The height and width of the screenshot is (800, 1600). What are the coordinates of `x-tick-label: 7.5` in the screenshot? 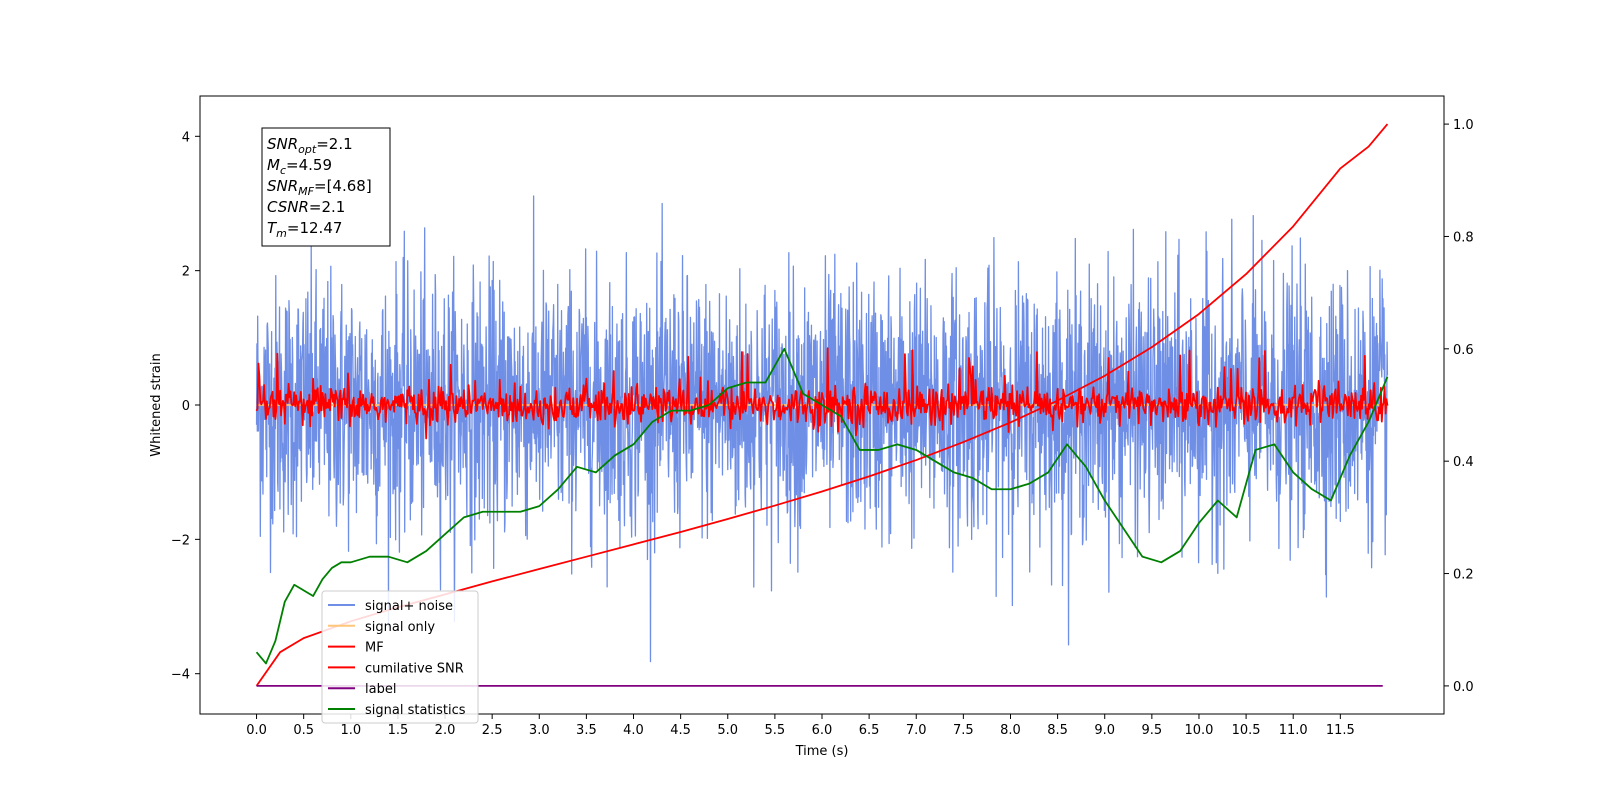 It's located at (963, 730).